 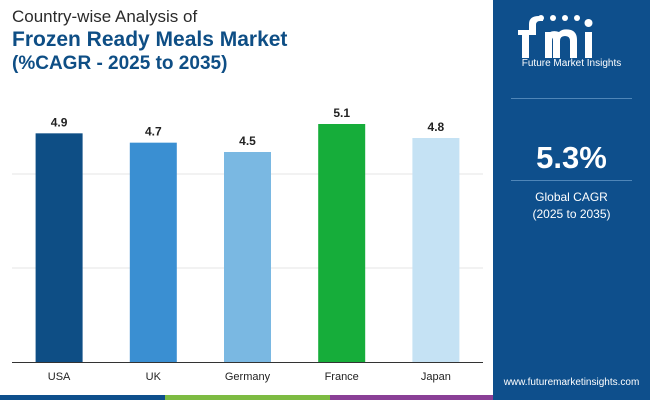 I want to click on bar-usa, so click(x=59, y=247).